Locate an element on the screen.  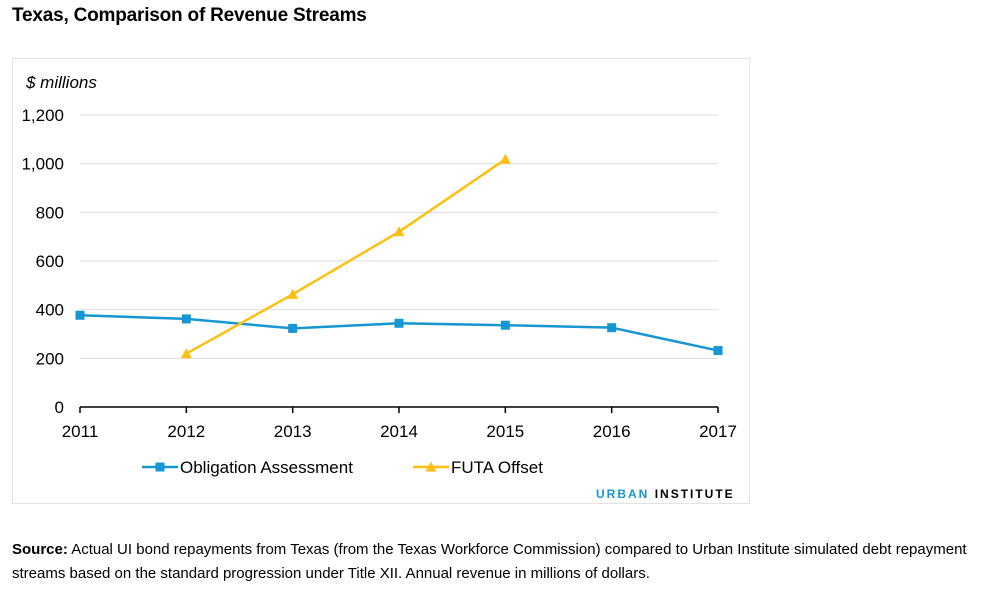
brand-part2: INSTITUTE is located at coordinates (694, 494).